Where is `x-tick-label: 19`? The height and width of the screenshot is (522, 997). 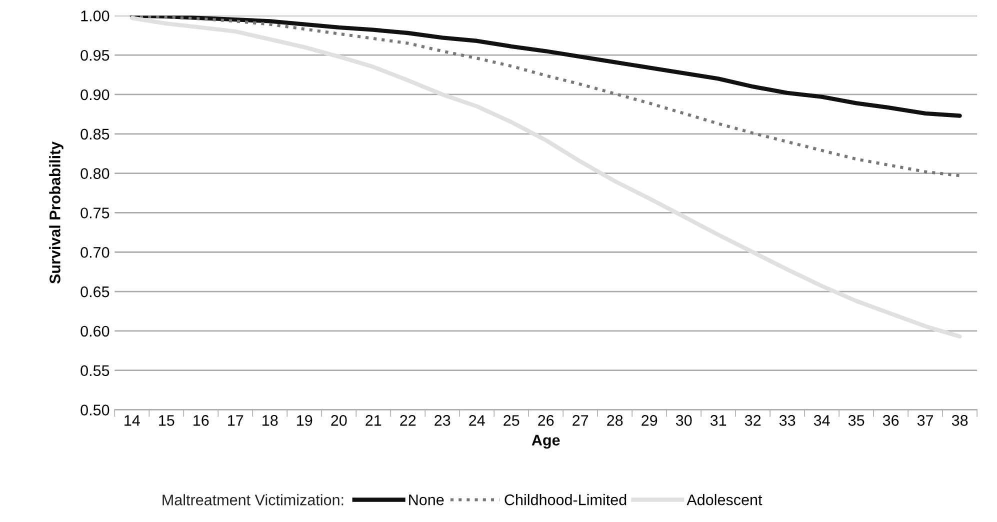 x-tick-label: 19 is located at coordinates (304, 420).